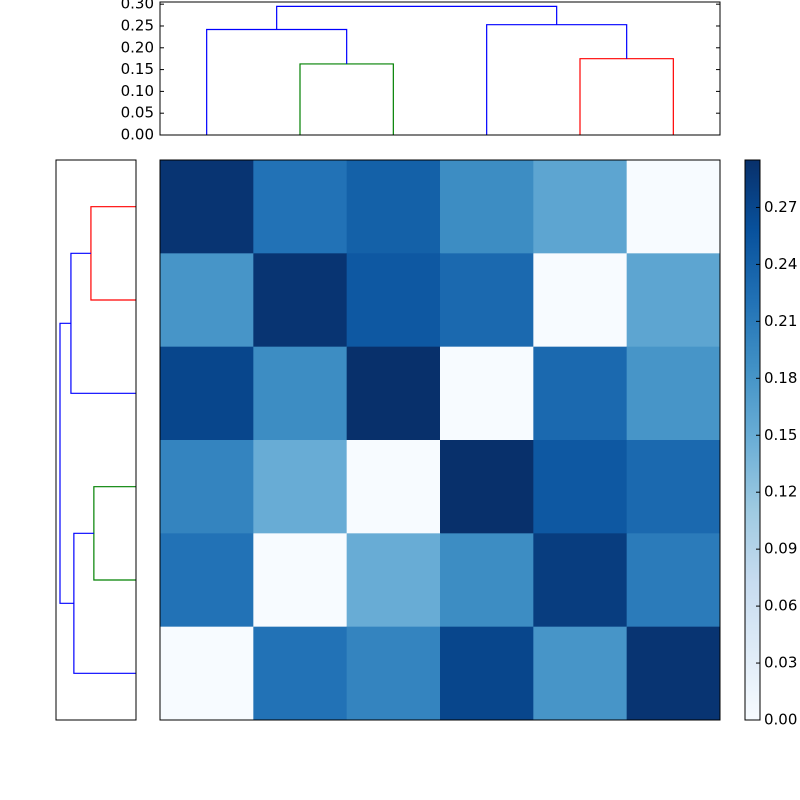 Image resolution: width=800 pixels, height=800 pixels. Describe the element at coordinates (780, 606) in the screenshot. I see `colorbar-tick-label: 0.06` at that location.